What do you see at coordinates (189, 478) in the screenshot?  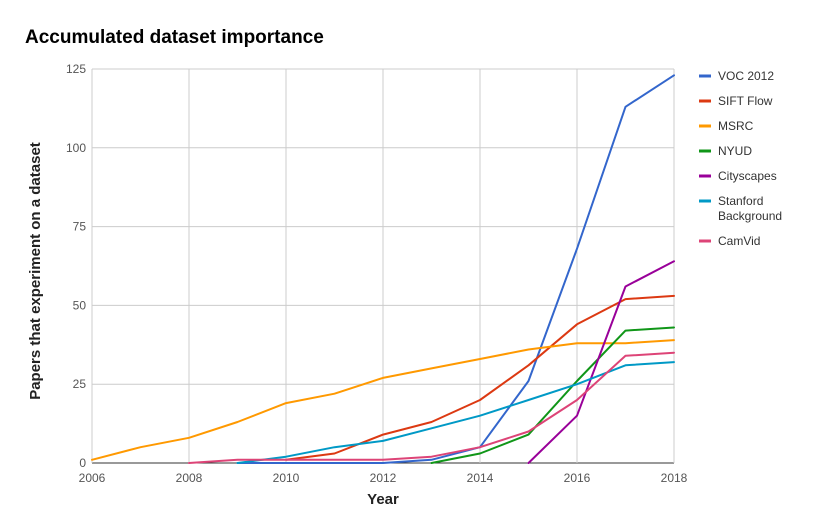 I see `x-tick-label: 2008` at bounding box center [189, 478].